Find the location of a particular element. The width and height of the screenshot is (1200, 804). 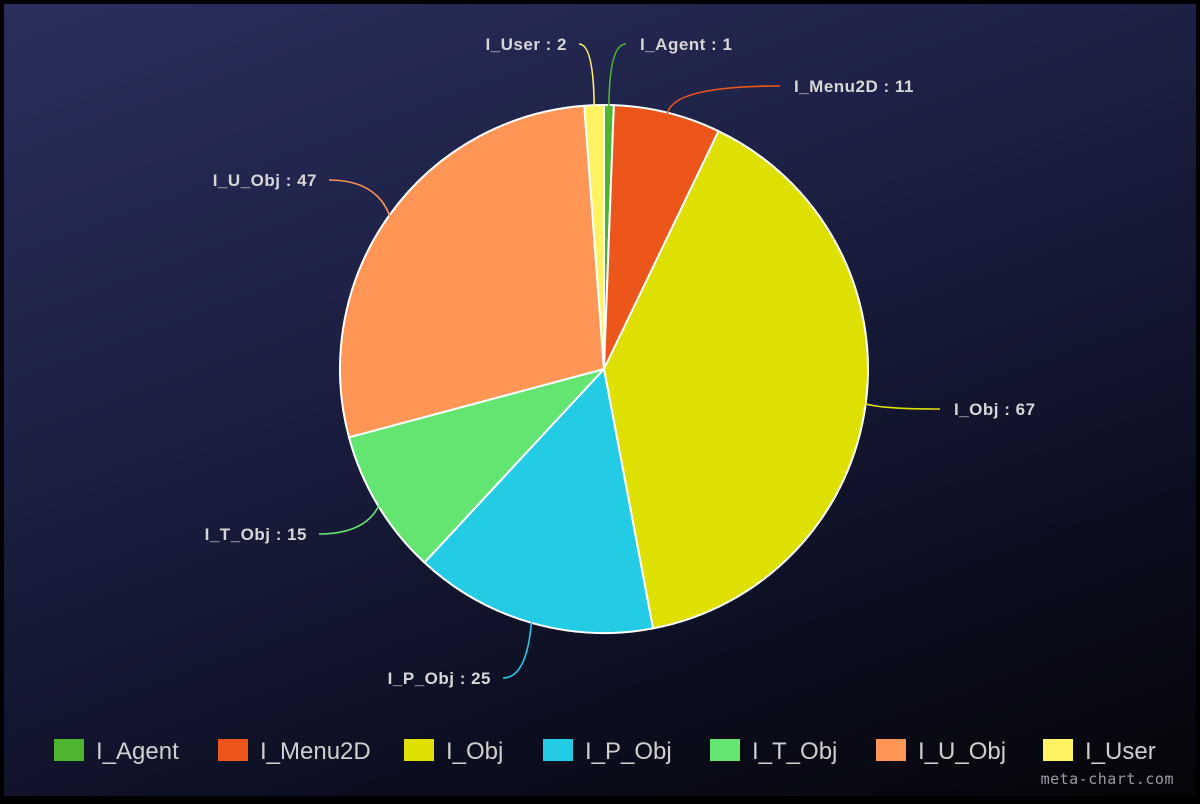

legend-swatch-i-agent is located at coordinates (69, 750).